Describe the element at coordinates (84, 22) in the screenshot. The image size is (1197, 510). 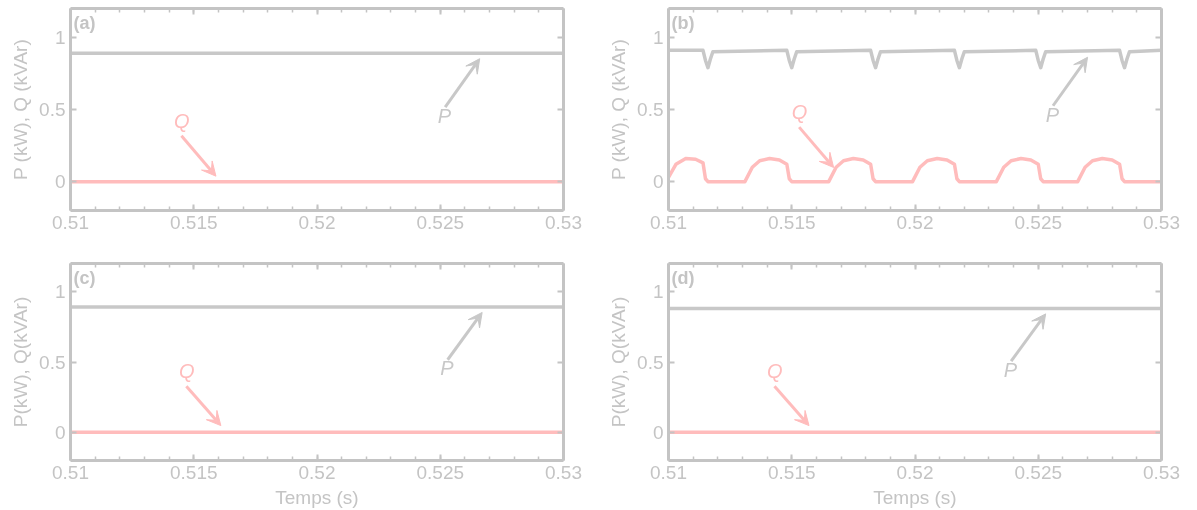
I see `chart-title: (a)` at that location.